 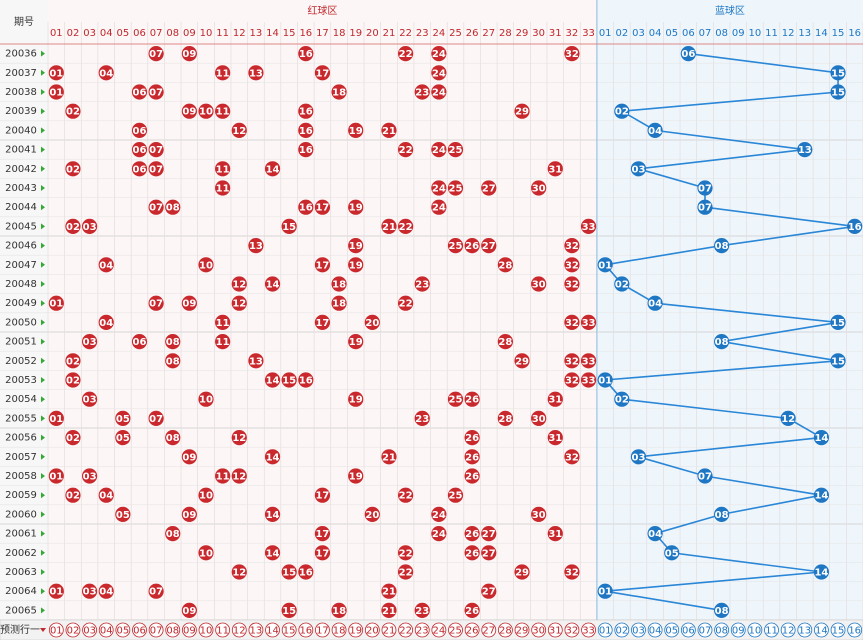 I want to click on red-column-number: 02, so click(x=73, y=33).